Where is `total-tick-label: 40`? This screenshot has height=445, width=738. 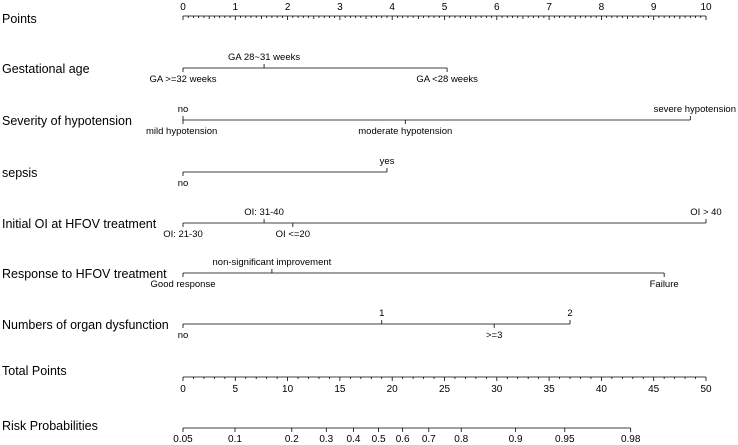 total-tick-label: 40 is located at coordinates (602, 389).